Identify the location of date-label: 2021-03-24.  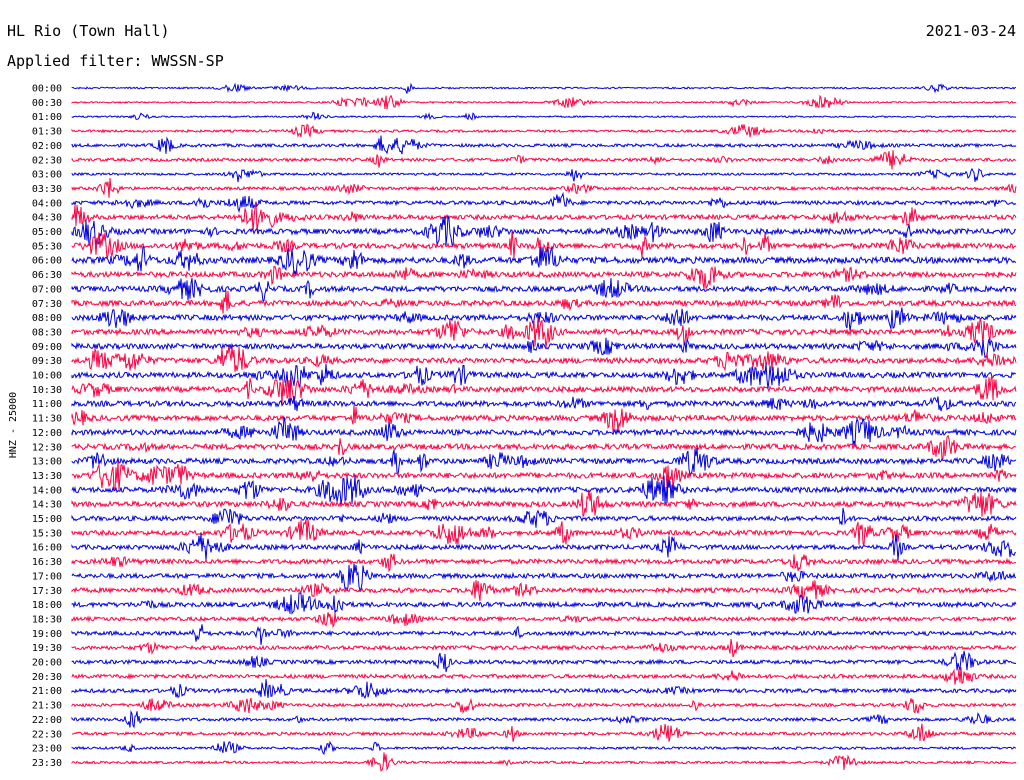
(971, 31).